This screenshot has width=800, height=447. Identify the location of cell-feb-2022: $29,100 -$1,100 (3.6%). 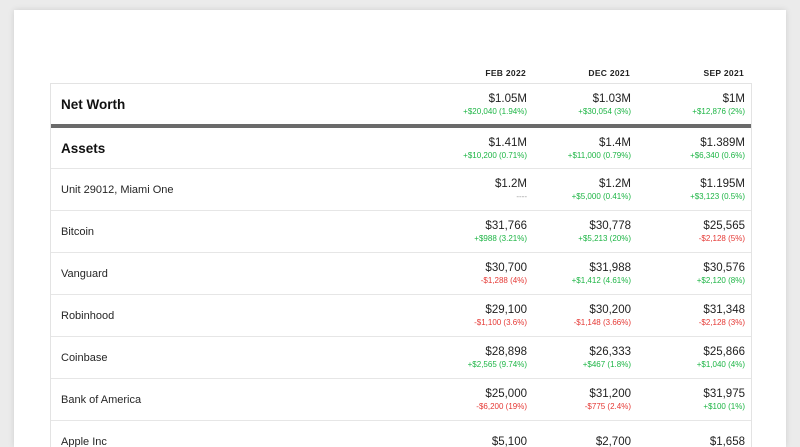
(467, 315).